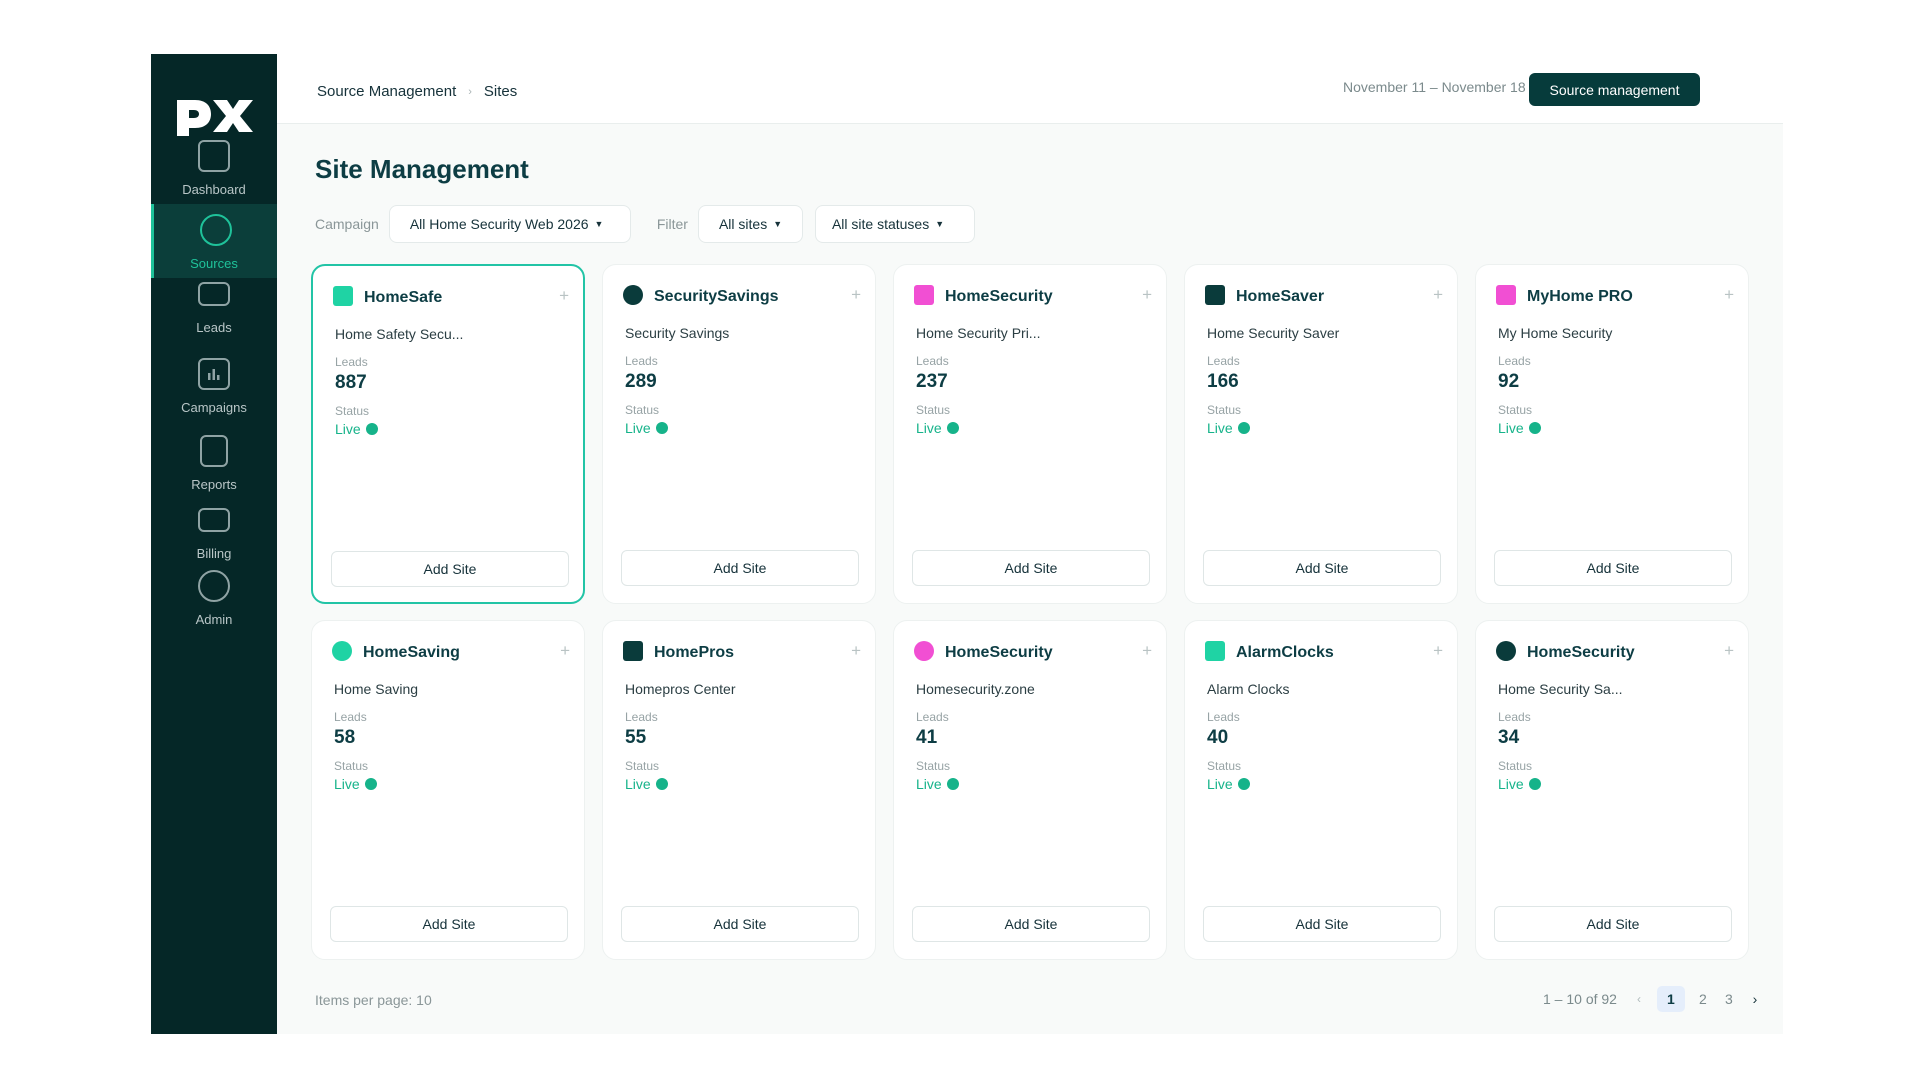 The width and height of the screenshot is (1920, 1080). What do you see at coordinates (1515, 766) in the screenshot?
I see `status-label: Status` at bounding box center [1515, 766].